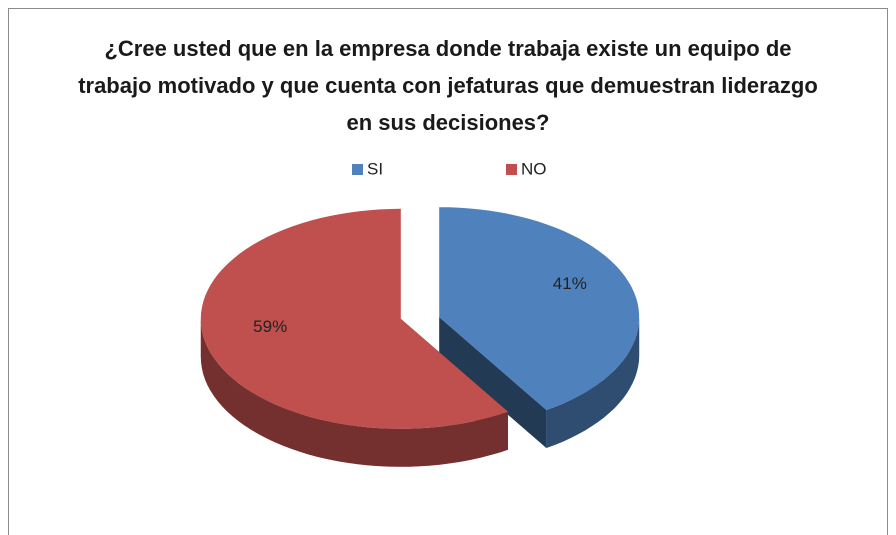  I want to click on legend-label: NO, so click(534, 168).